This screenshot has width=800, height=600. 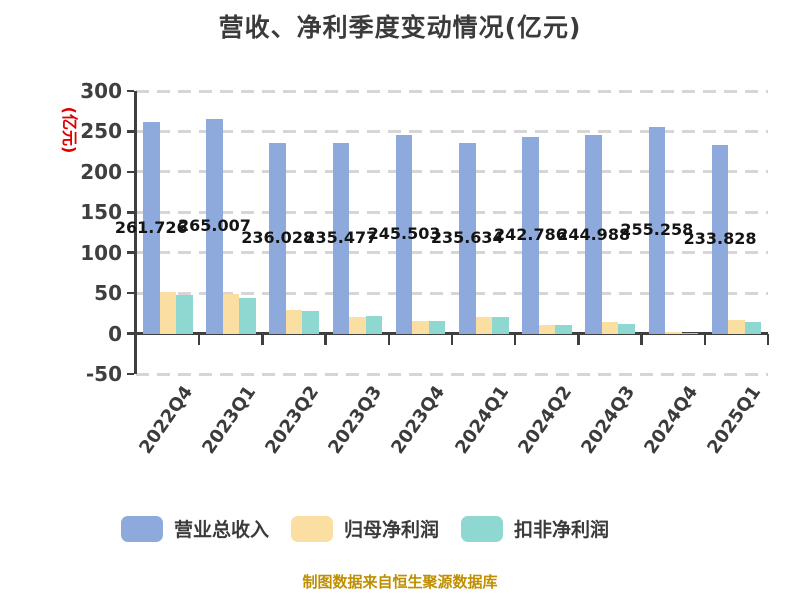 I want to click on total-revenue-value-label-2023Q2: 236.028, so click(x=278, y=238).